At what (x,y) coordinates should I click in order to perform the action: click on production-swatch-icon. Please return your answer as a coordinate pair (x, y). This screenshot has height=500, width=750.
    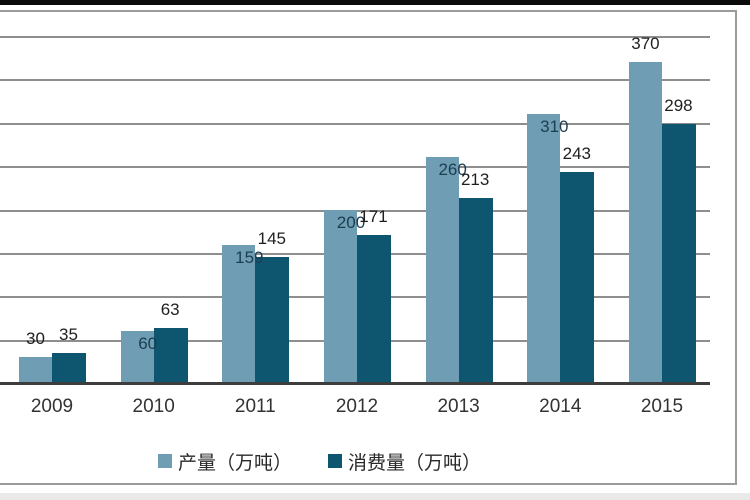
    Looking at the image, I should click on (165, 461).